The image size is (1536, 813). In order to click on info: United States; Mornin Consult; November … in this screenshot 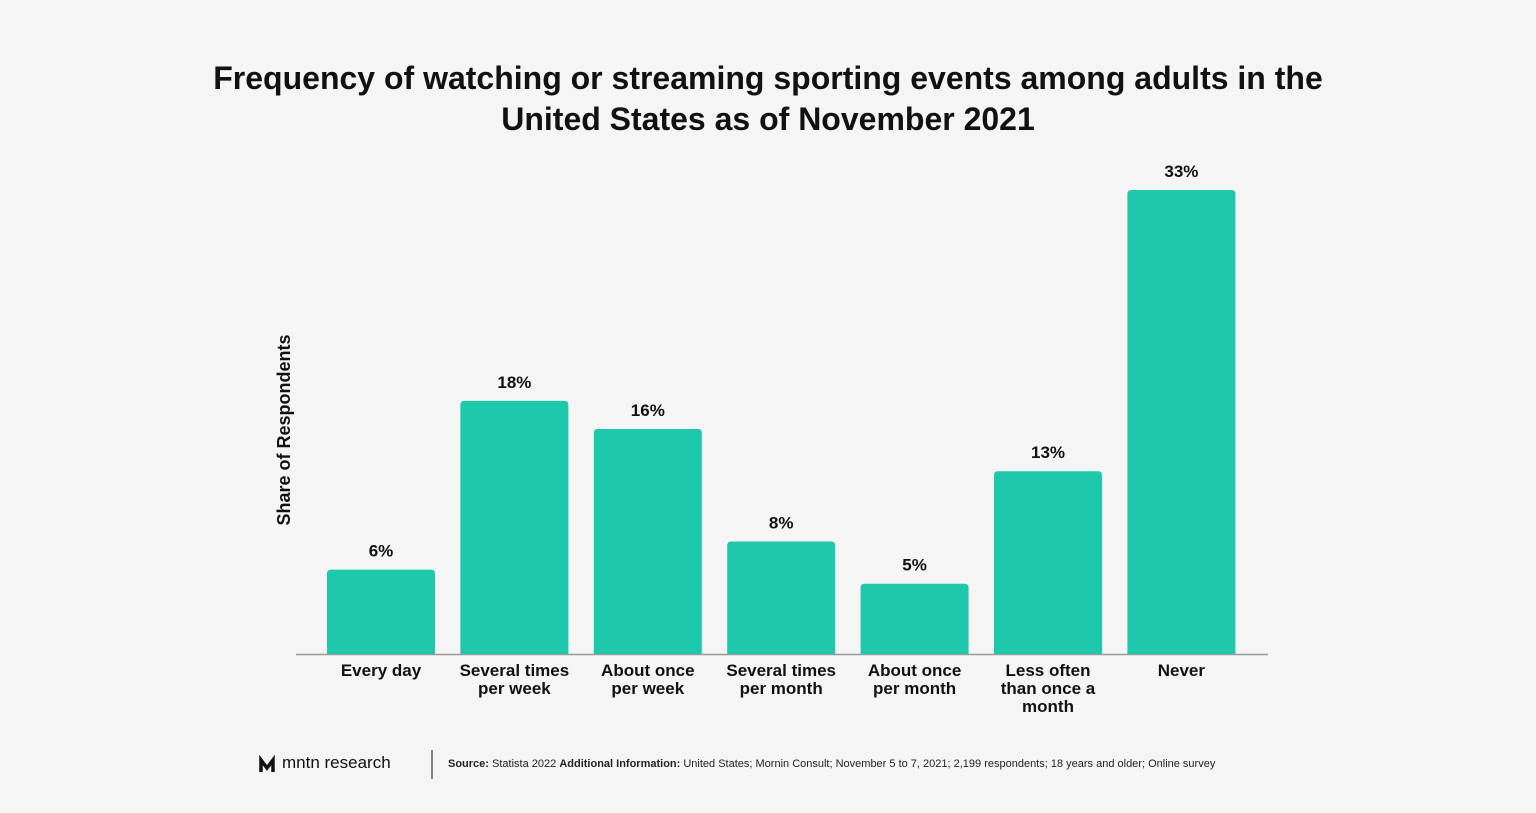, I will do `click(949, 764)`.